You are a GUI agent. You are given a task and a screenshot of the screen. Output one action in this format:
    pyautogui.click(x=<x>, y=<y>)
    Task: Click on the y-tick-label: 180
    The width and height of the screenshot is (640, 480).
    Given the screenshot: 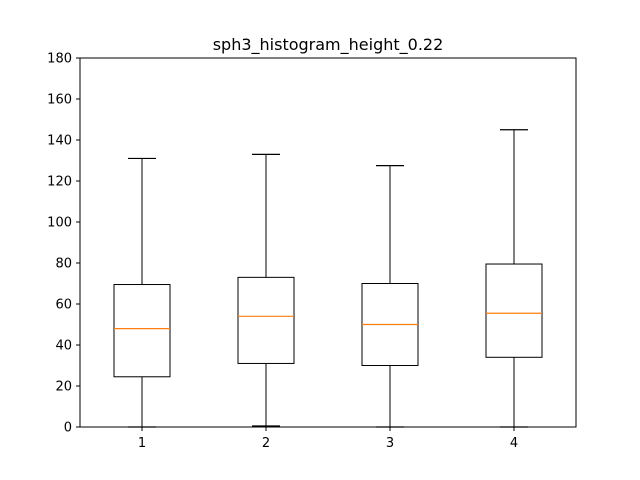 What is the action you would take?
    pyautogui.click(x=59, y=59)
    